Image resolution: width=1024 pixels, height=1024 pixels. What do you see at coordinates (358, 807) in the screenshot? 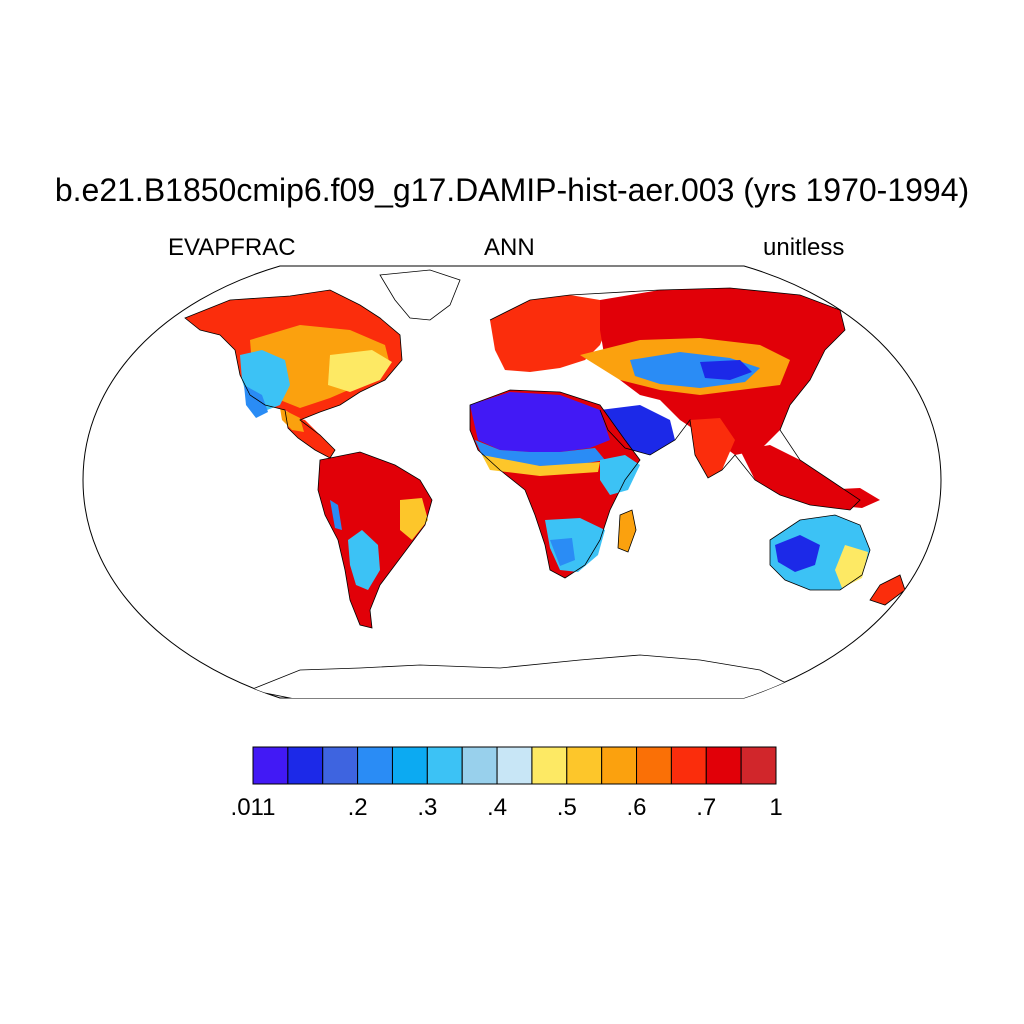
I see `colorbar-tick-label: .2` at bounding box center [358, 807].